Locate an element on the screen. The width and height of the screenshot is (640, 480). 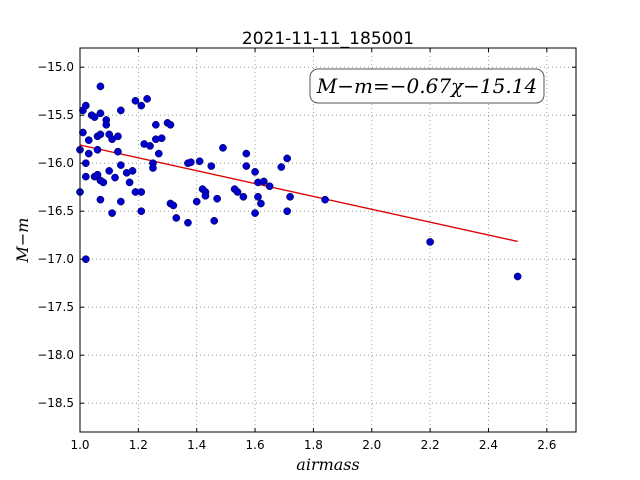
x-tick-label: 2.0 is located at coordinates (371, 445).